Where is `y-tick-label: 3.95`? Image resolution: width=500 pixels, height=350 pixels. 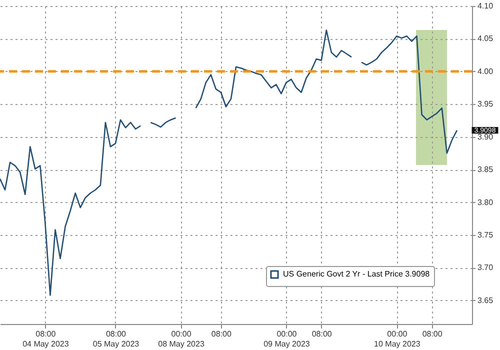
y-tick-label: 3.95 is located at coordinates (486, 104).